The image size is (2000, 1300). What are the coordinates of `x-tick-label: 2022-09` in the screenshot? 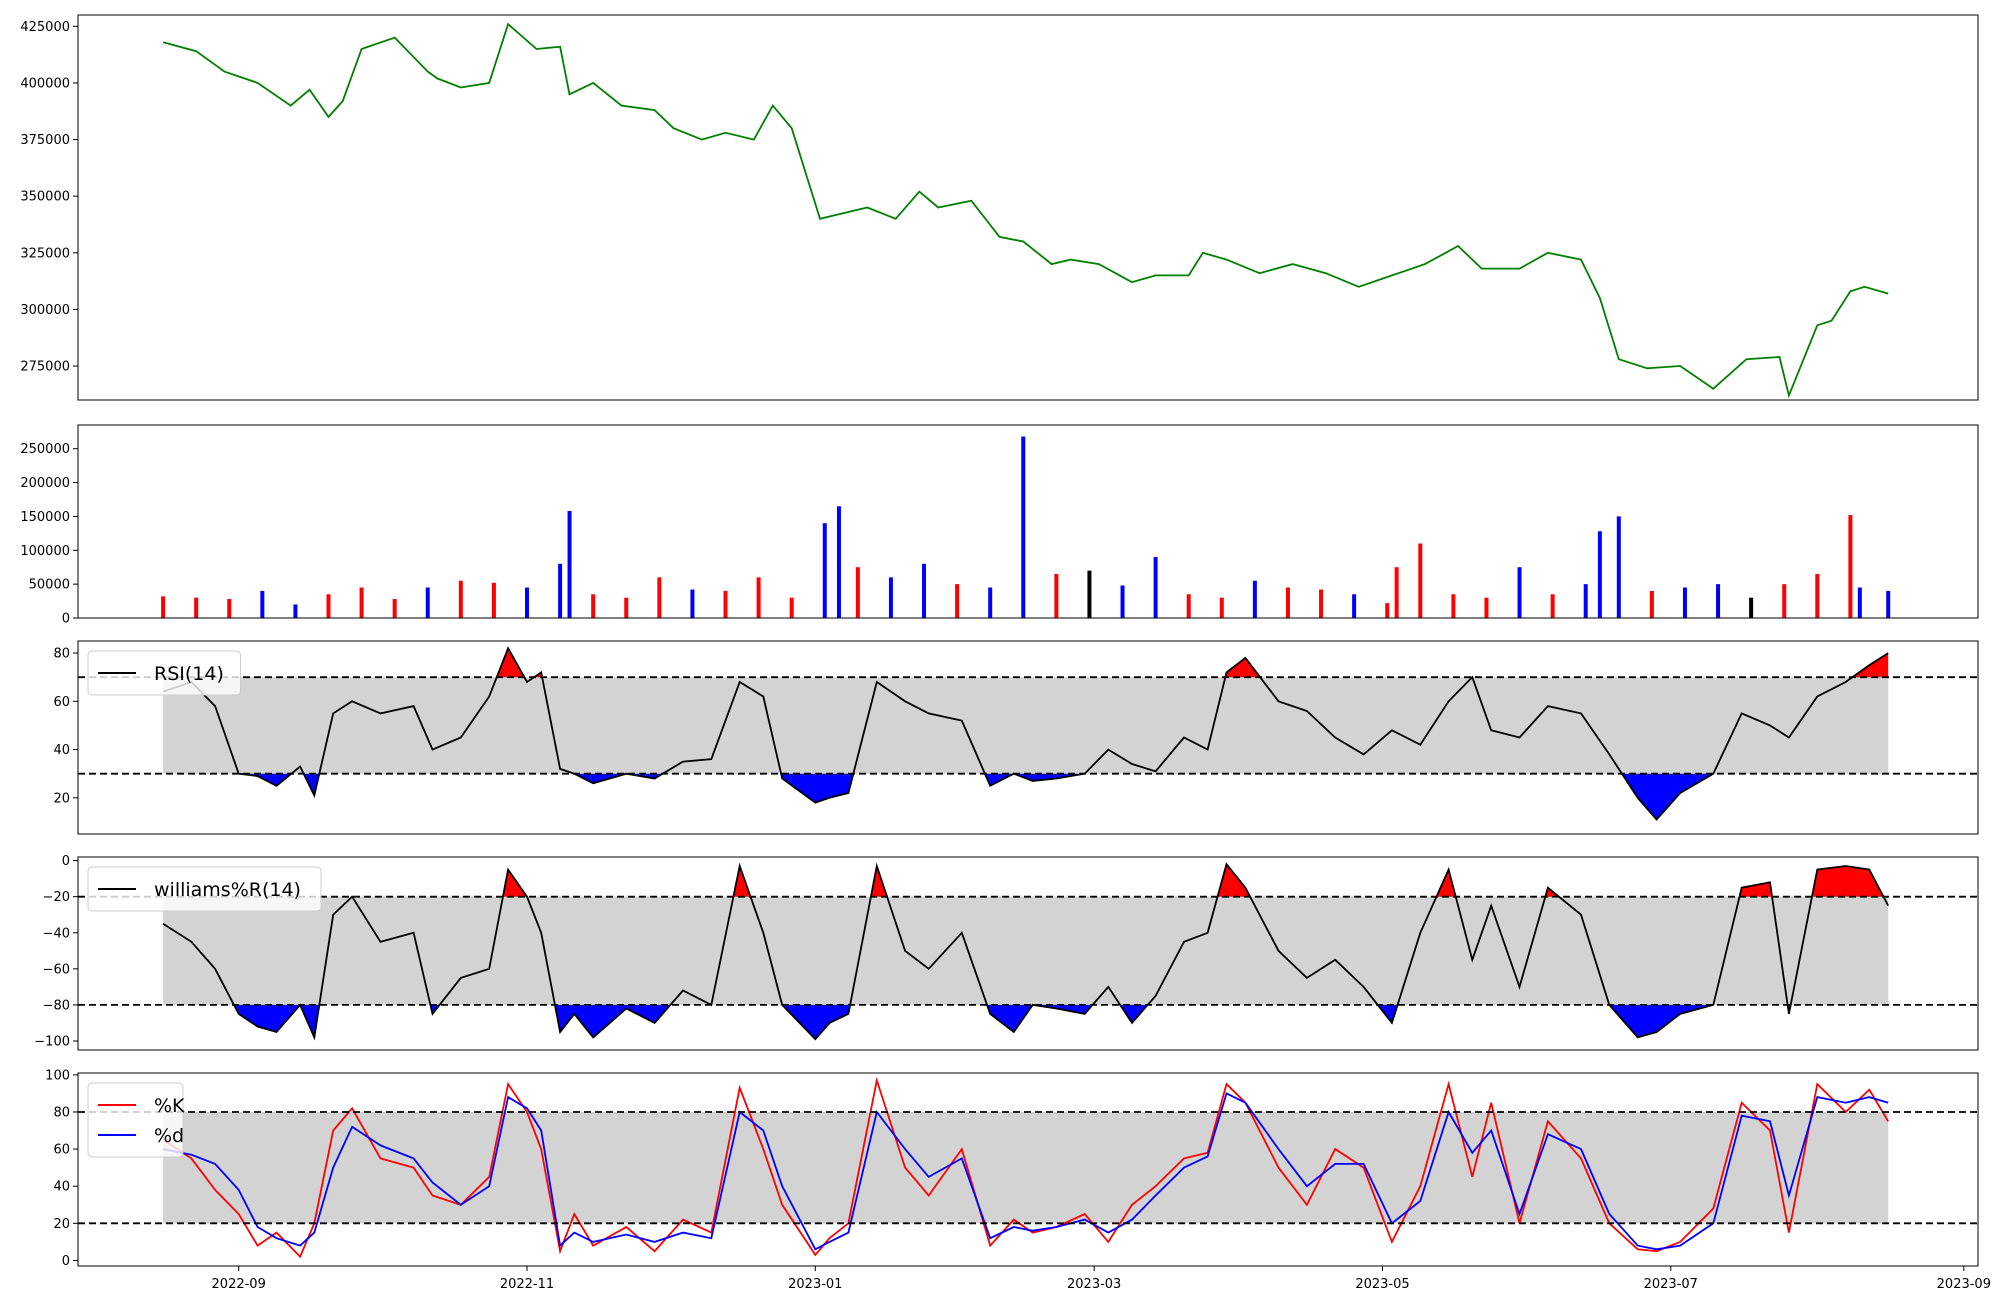 It's located at (239, 1284).